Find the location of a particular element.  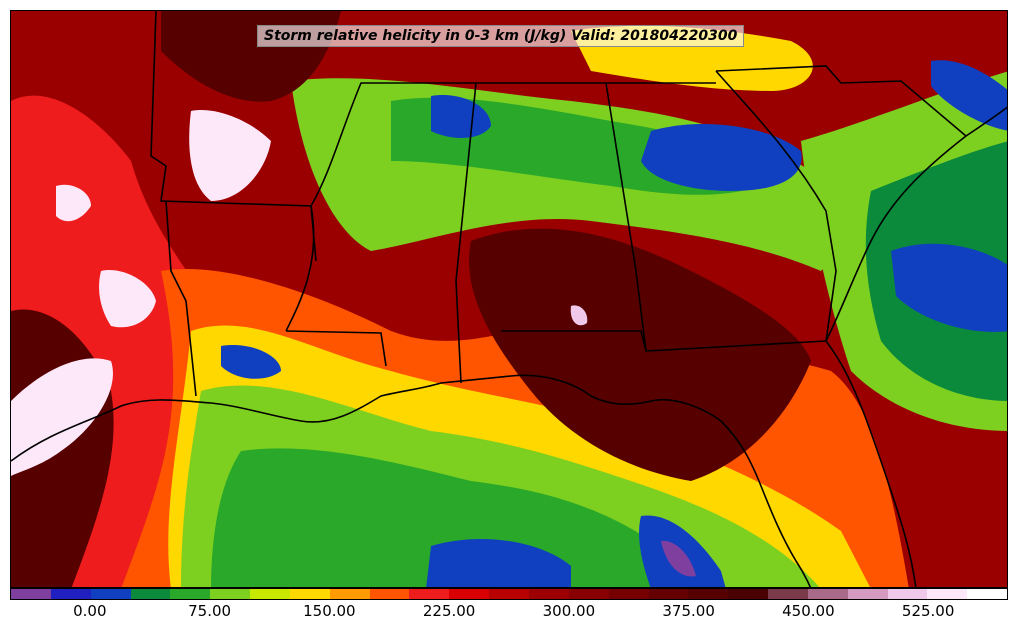

colorbar is located at coordinates (509, 594).